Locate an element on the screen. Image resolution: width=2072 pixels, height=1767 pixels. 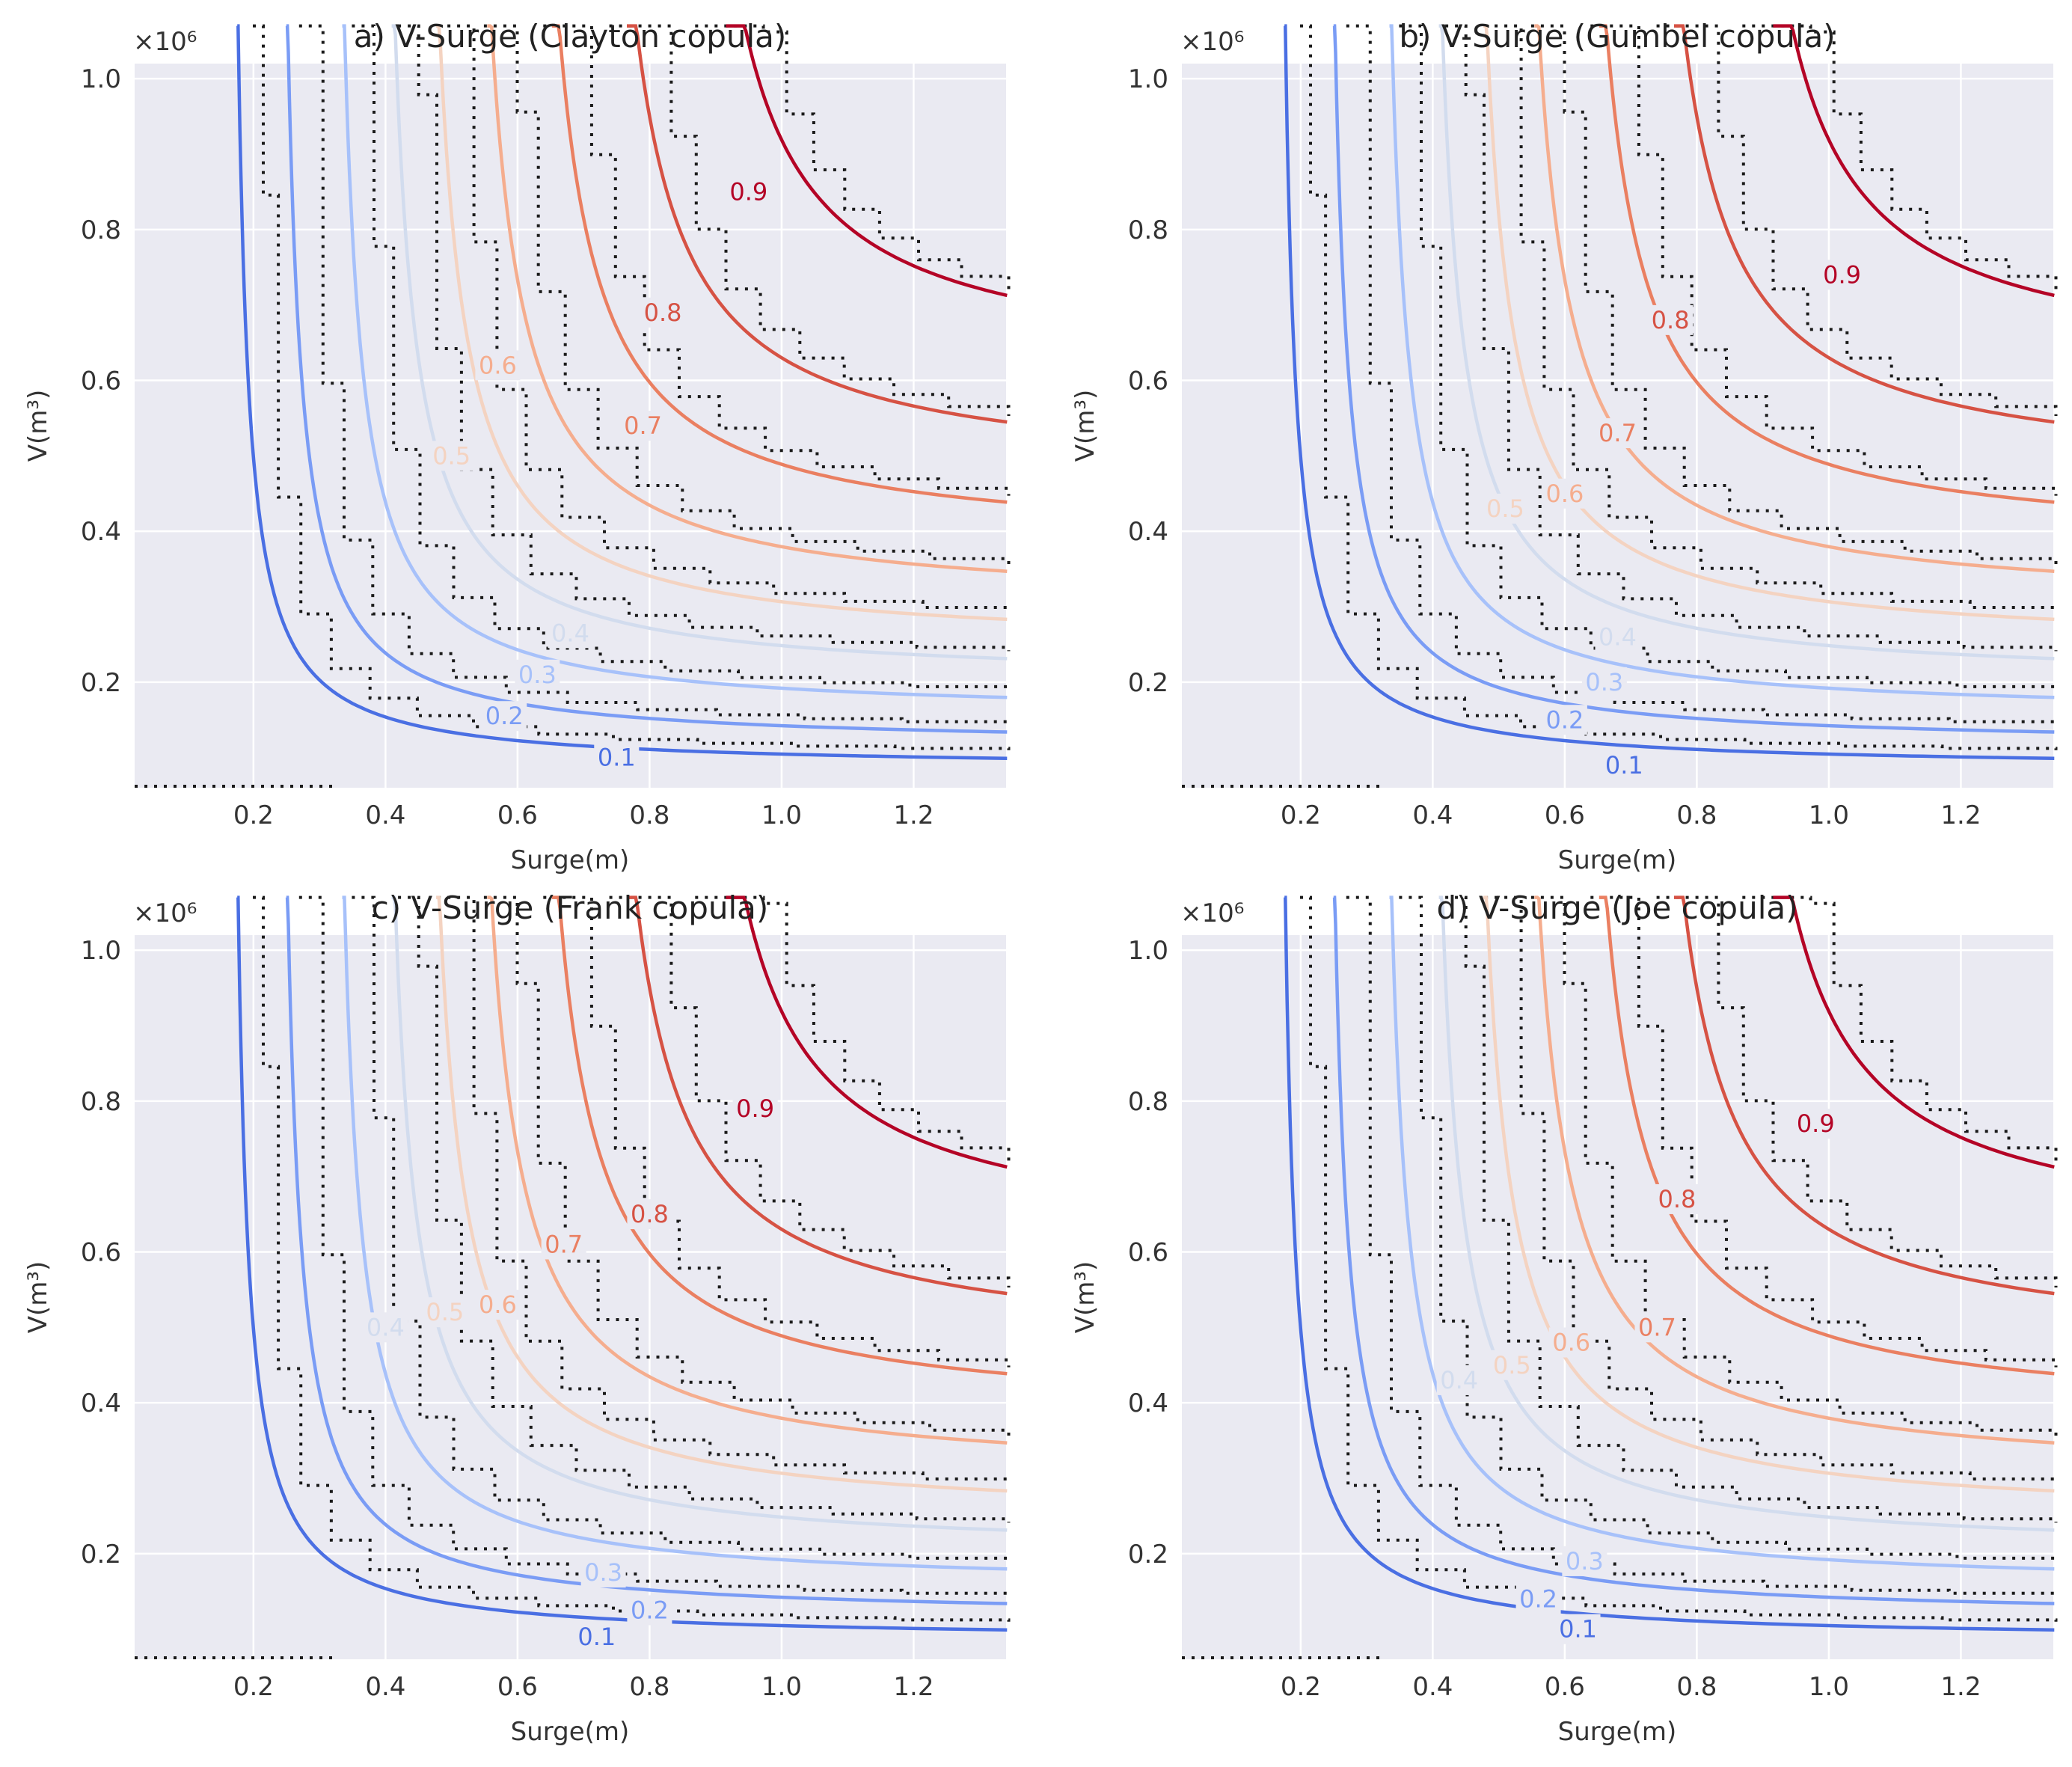
empirical-contour-0.8 is located at coordinates (1857, 220).